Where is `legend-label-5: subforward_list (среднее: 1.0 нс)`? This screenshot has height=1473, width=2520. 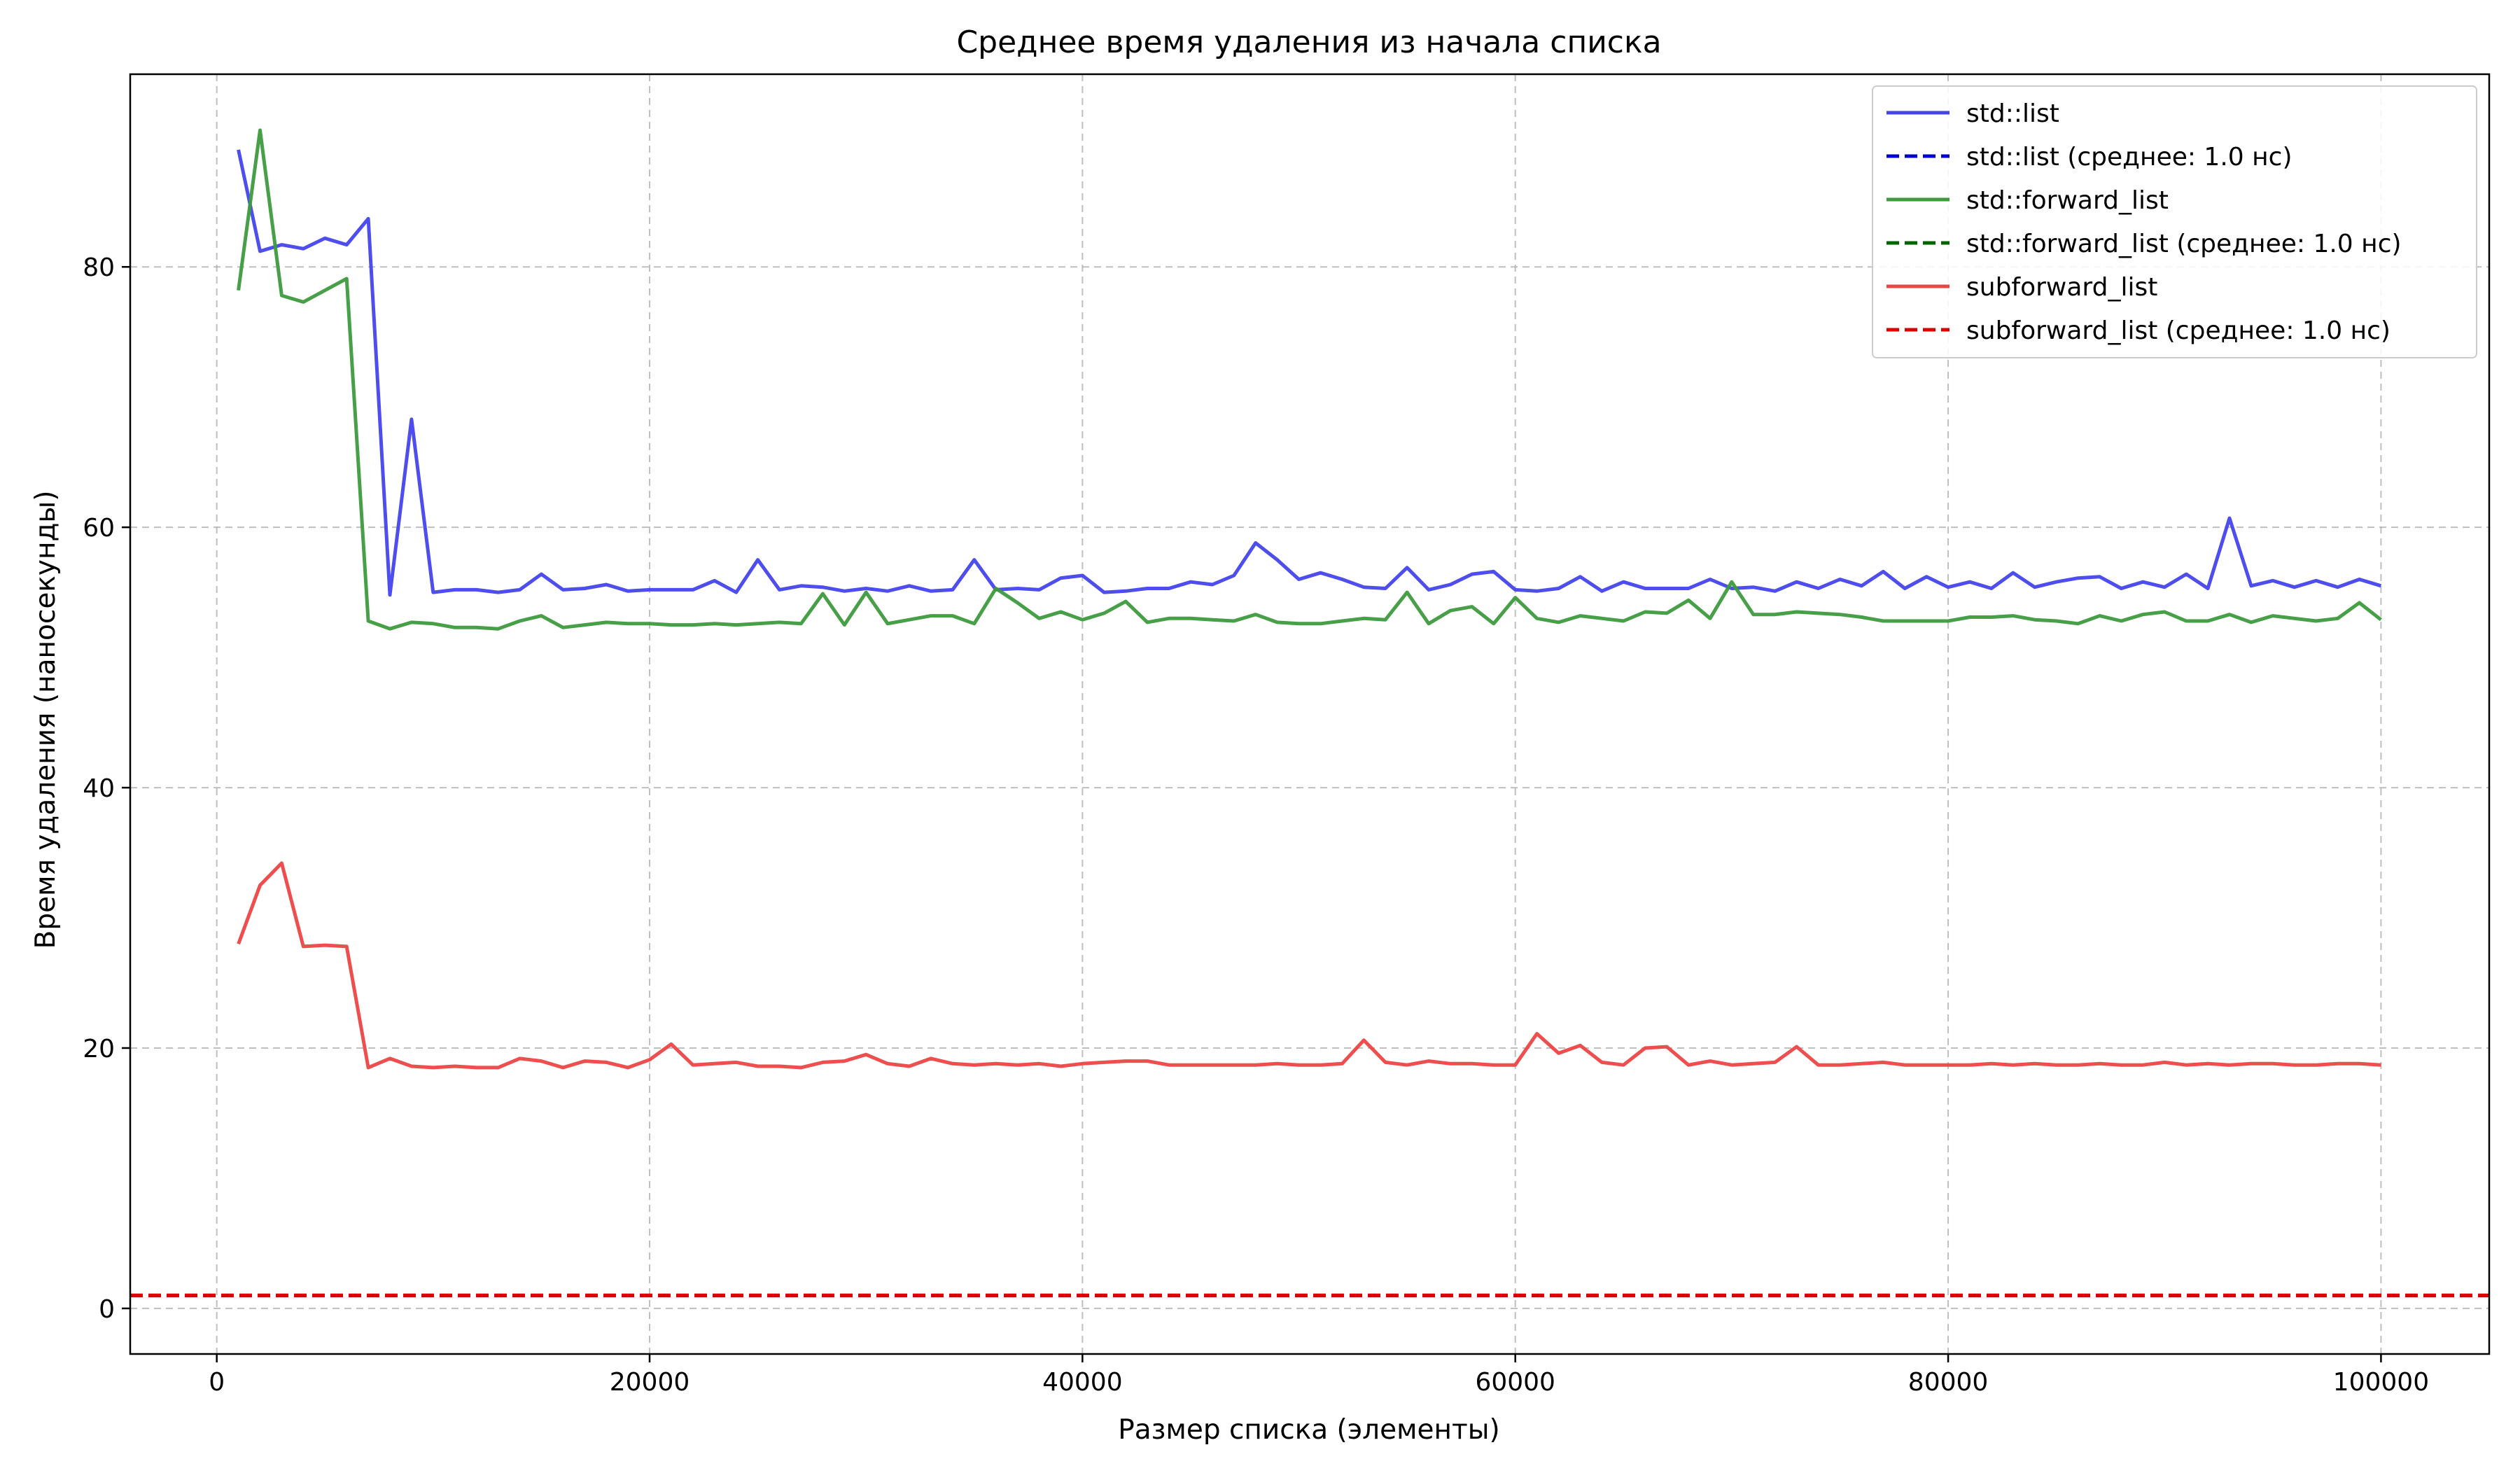 legend-label-5: subforward_list (среднее: 1.0 нс) is located at coordinates (2178, 330).